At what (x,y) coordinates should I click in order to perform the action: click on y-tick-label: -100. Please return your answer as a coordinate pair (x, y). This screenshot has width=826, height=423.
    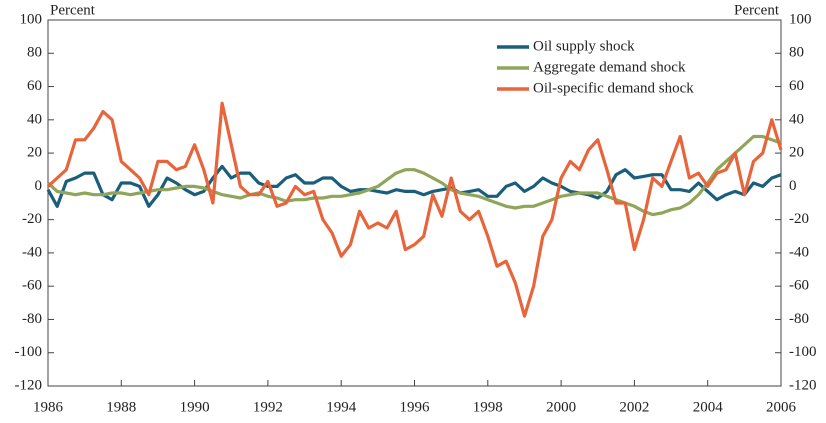
    Looking at the image, I should click on (29, 352).